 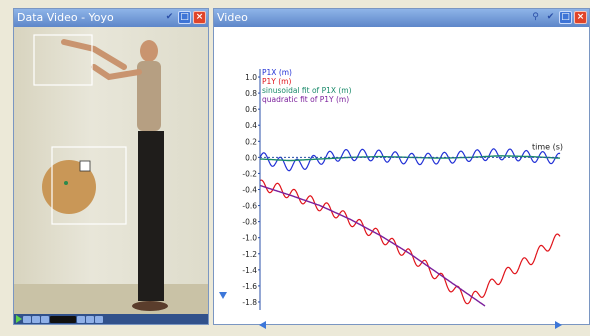 What do you see at coordinates (558, 325) in the screenshot?
I see `scroll-right-icon` at bounding box center [558, 325].